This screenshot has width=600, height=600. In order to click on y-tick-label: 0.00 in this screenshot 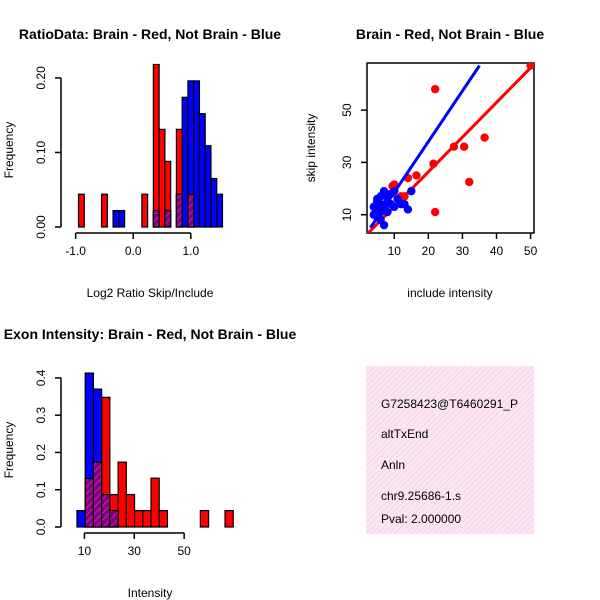, I will do `click(41, 227)`.